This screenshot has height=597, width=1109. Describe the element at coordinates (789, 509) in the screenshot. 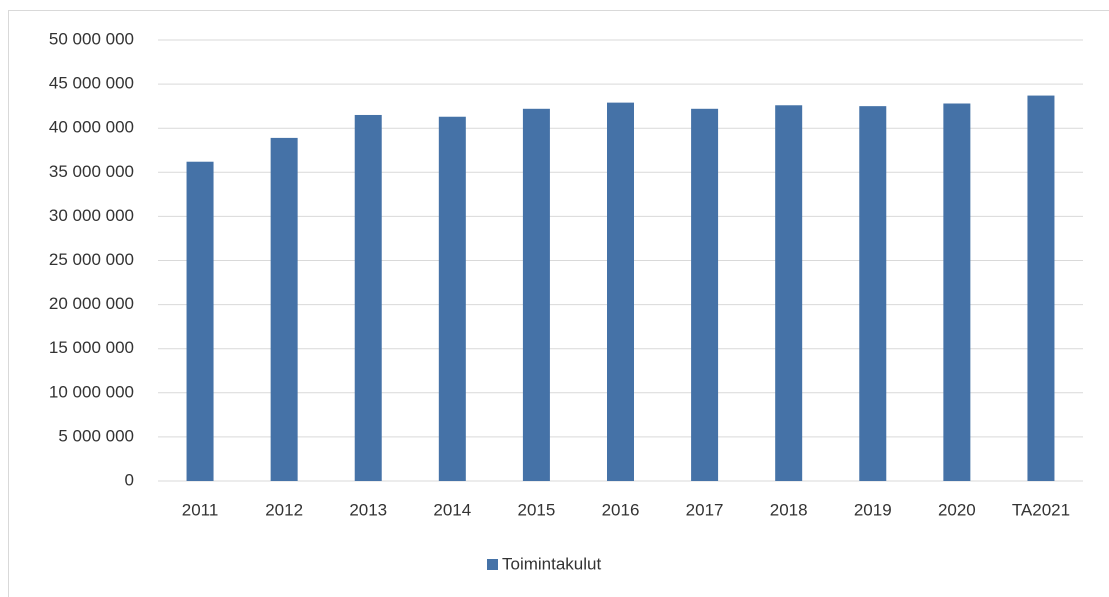

I see `x-tick-label: 2018` at that location.